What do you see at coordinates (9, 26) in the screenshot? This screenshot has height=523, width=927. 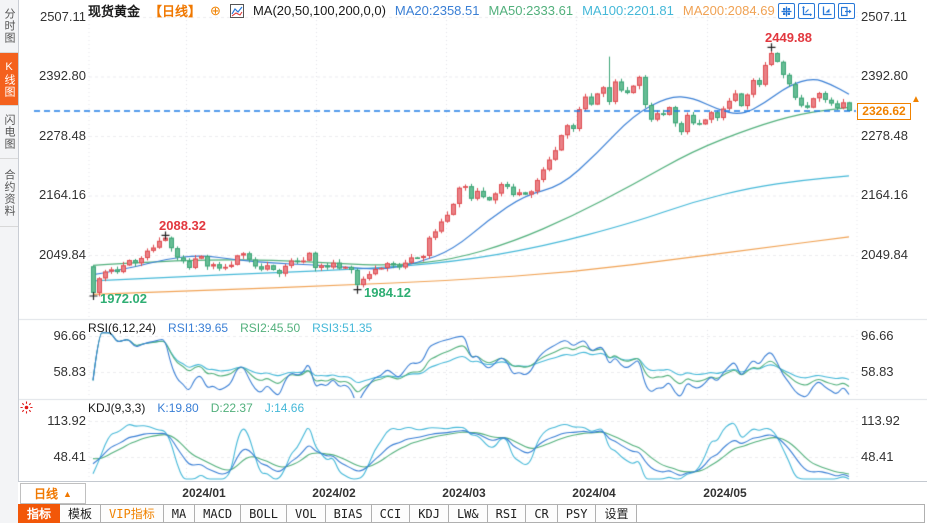 I see `sidebar-item-timeshare-chart: 分时图` at bounding box center [9, 26].